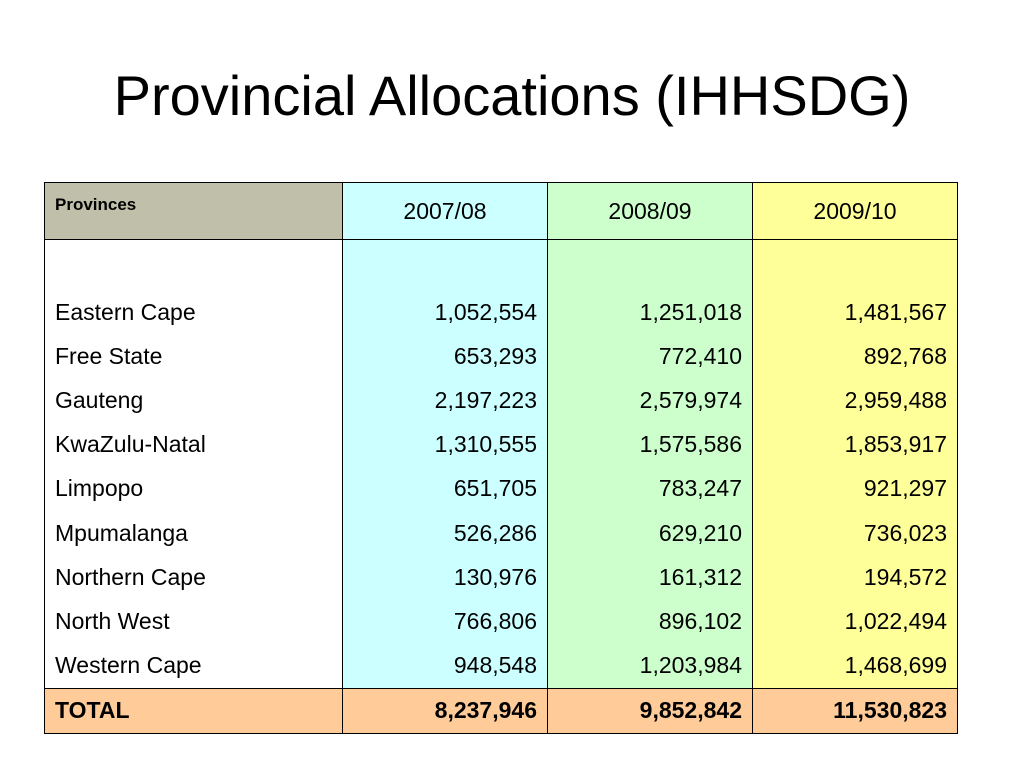 Image resolution: width=1024 pixels, height=768 pixels. I want to click on allocation-value: 1,853,917, so click(855, 444).